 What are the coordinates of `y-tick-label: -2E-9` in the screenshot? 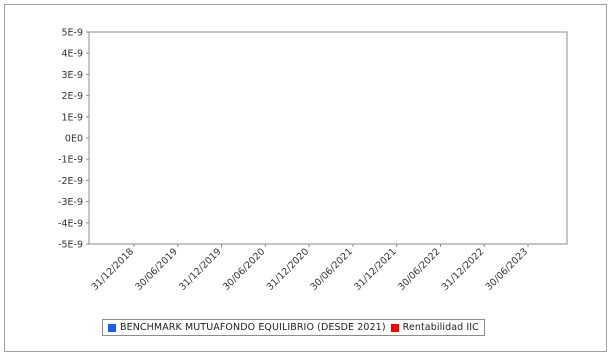 It's located at (70, 181).